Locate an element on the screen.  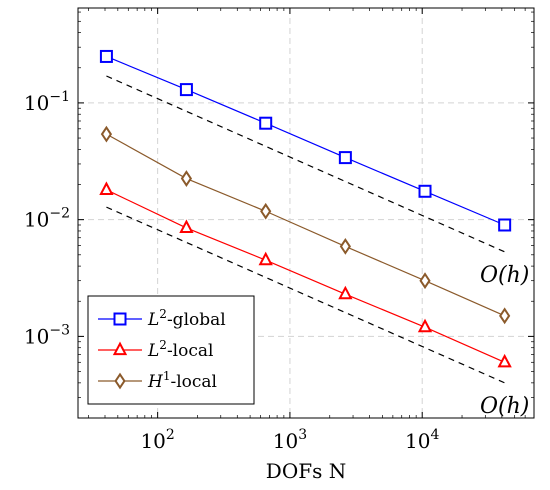
legend-label: H1-local is located at coordinates (182, 380).